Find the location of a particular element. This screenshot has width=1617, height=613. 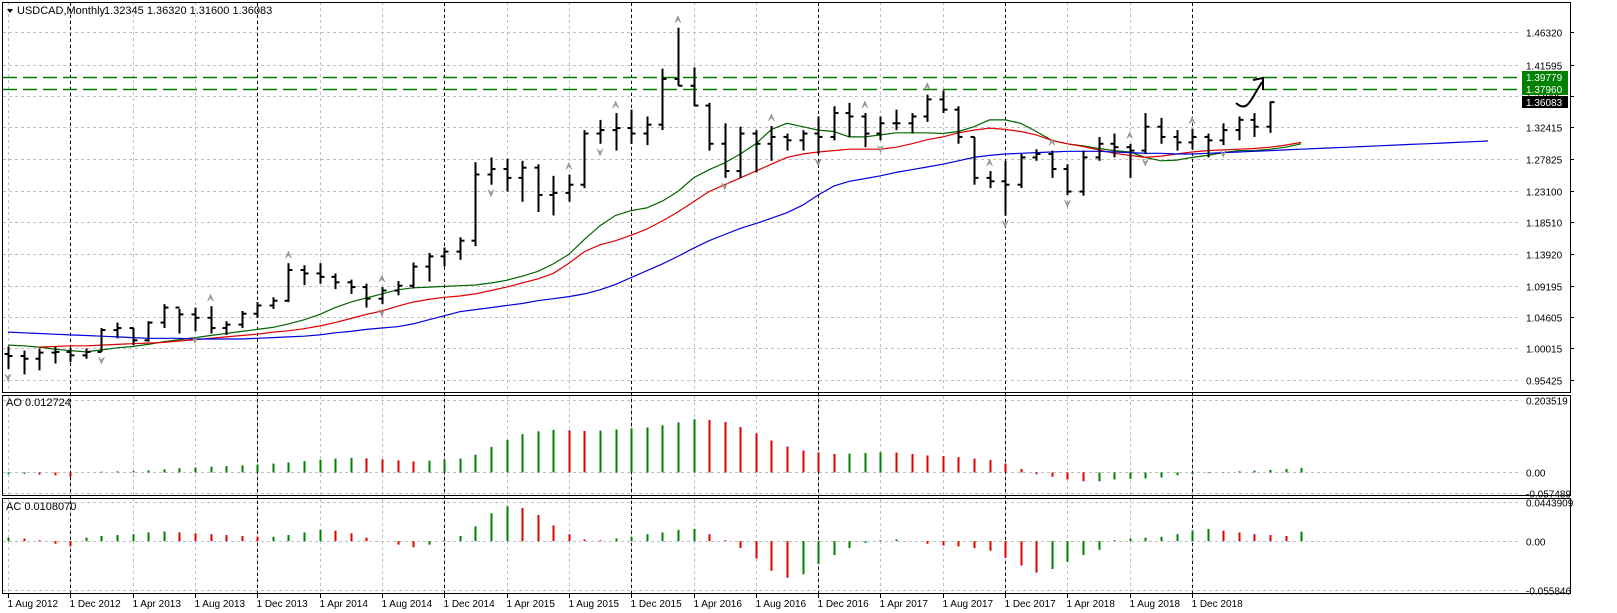

price-tag-box is located at coordinates (1545, 89).